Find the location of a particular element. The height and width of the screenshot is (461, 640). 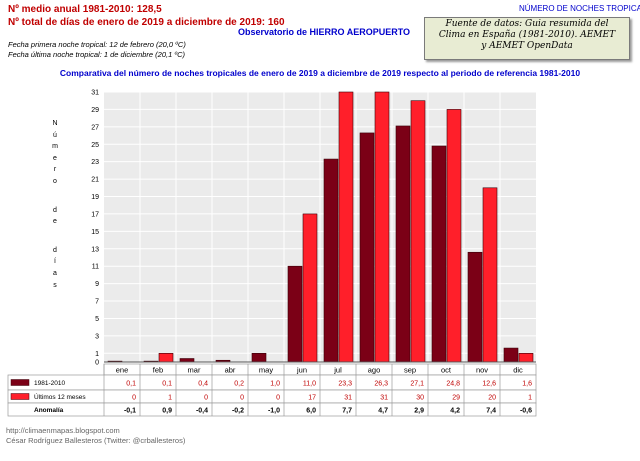

data-label: 0,4 is located at coordinates (203, 383).